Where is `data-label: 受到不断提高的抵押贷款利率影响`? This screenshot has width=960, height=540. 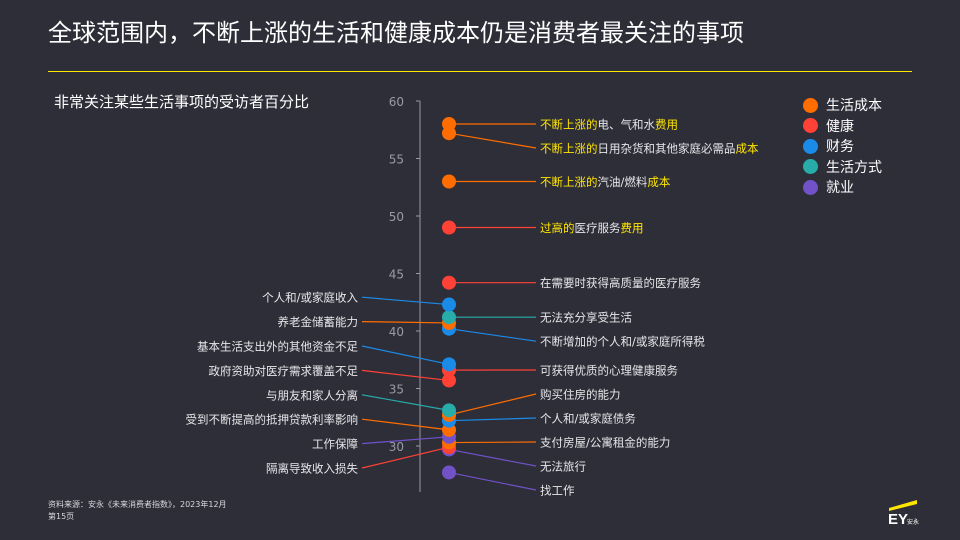 data-label: 受到不断提高的抵押贷款利率影响 is located at coordinates (272, 420).